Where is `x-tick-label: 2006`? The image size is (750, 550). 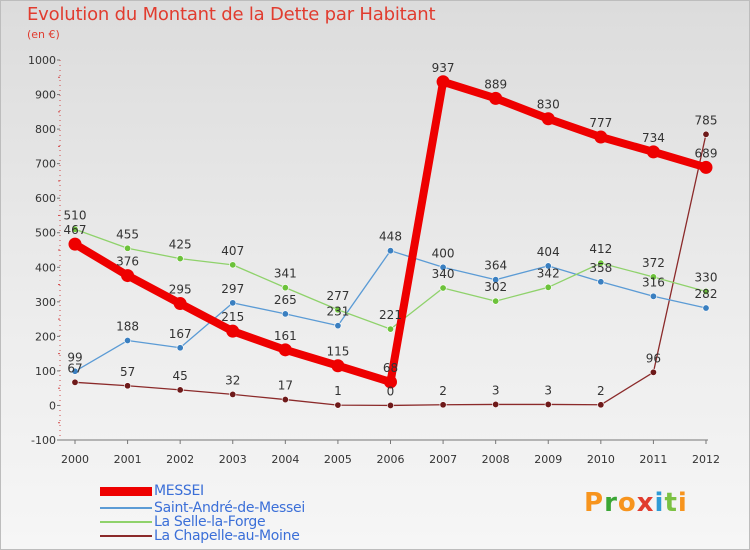 x-tick-label: 2006 is located at coordinates (391, 459).